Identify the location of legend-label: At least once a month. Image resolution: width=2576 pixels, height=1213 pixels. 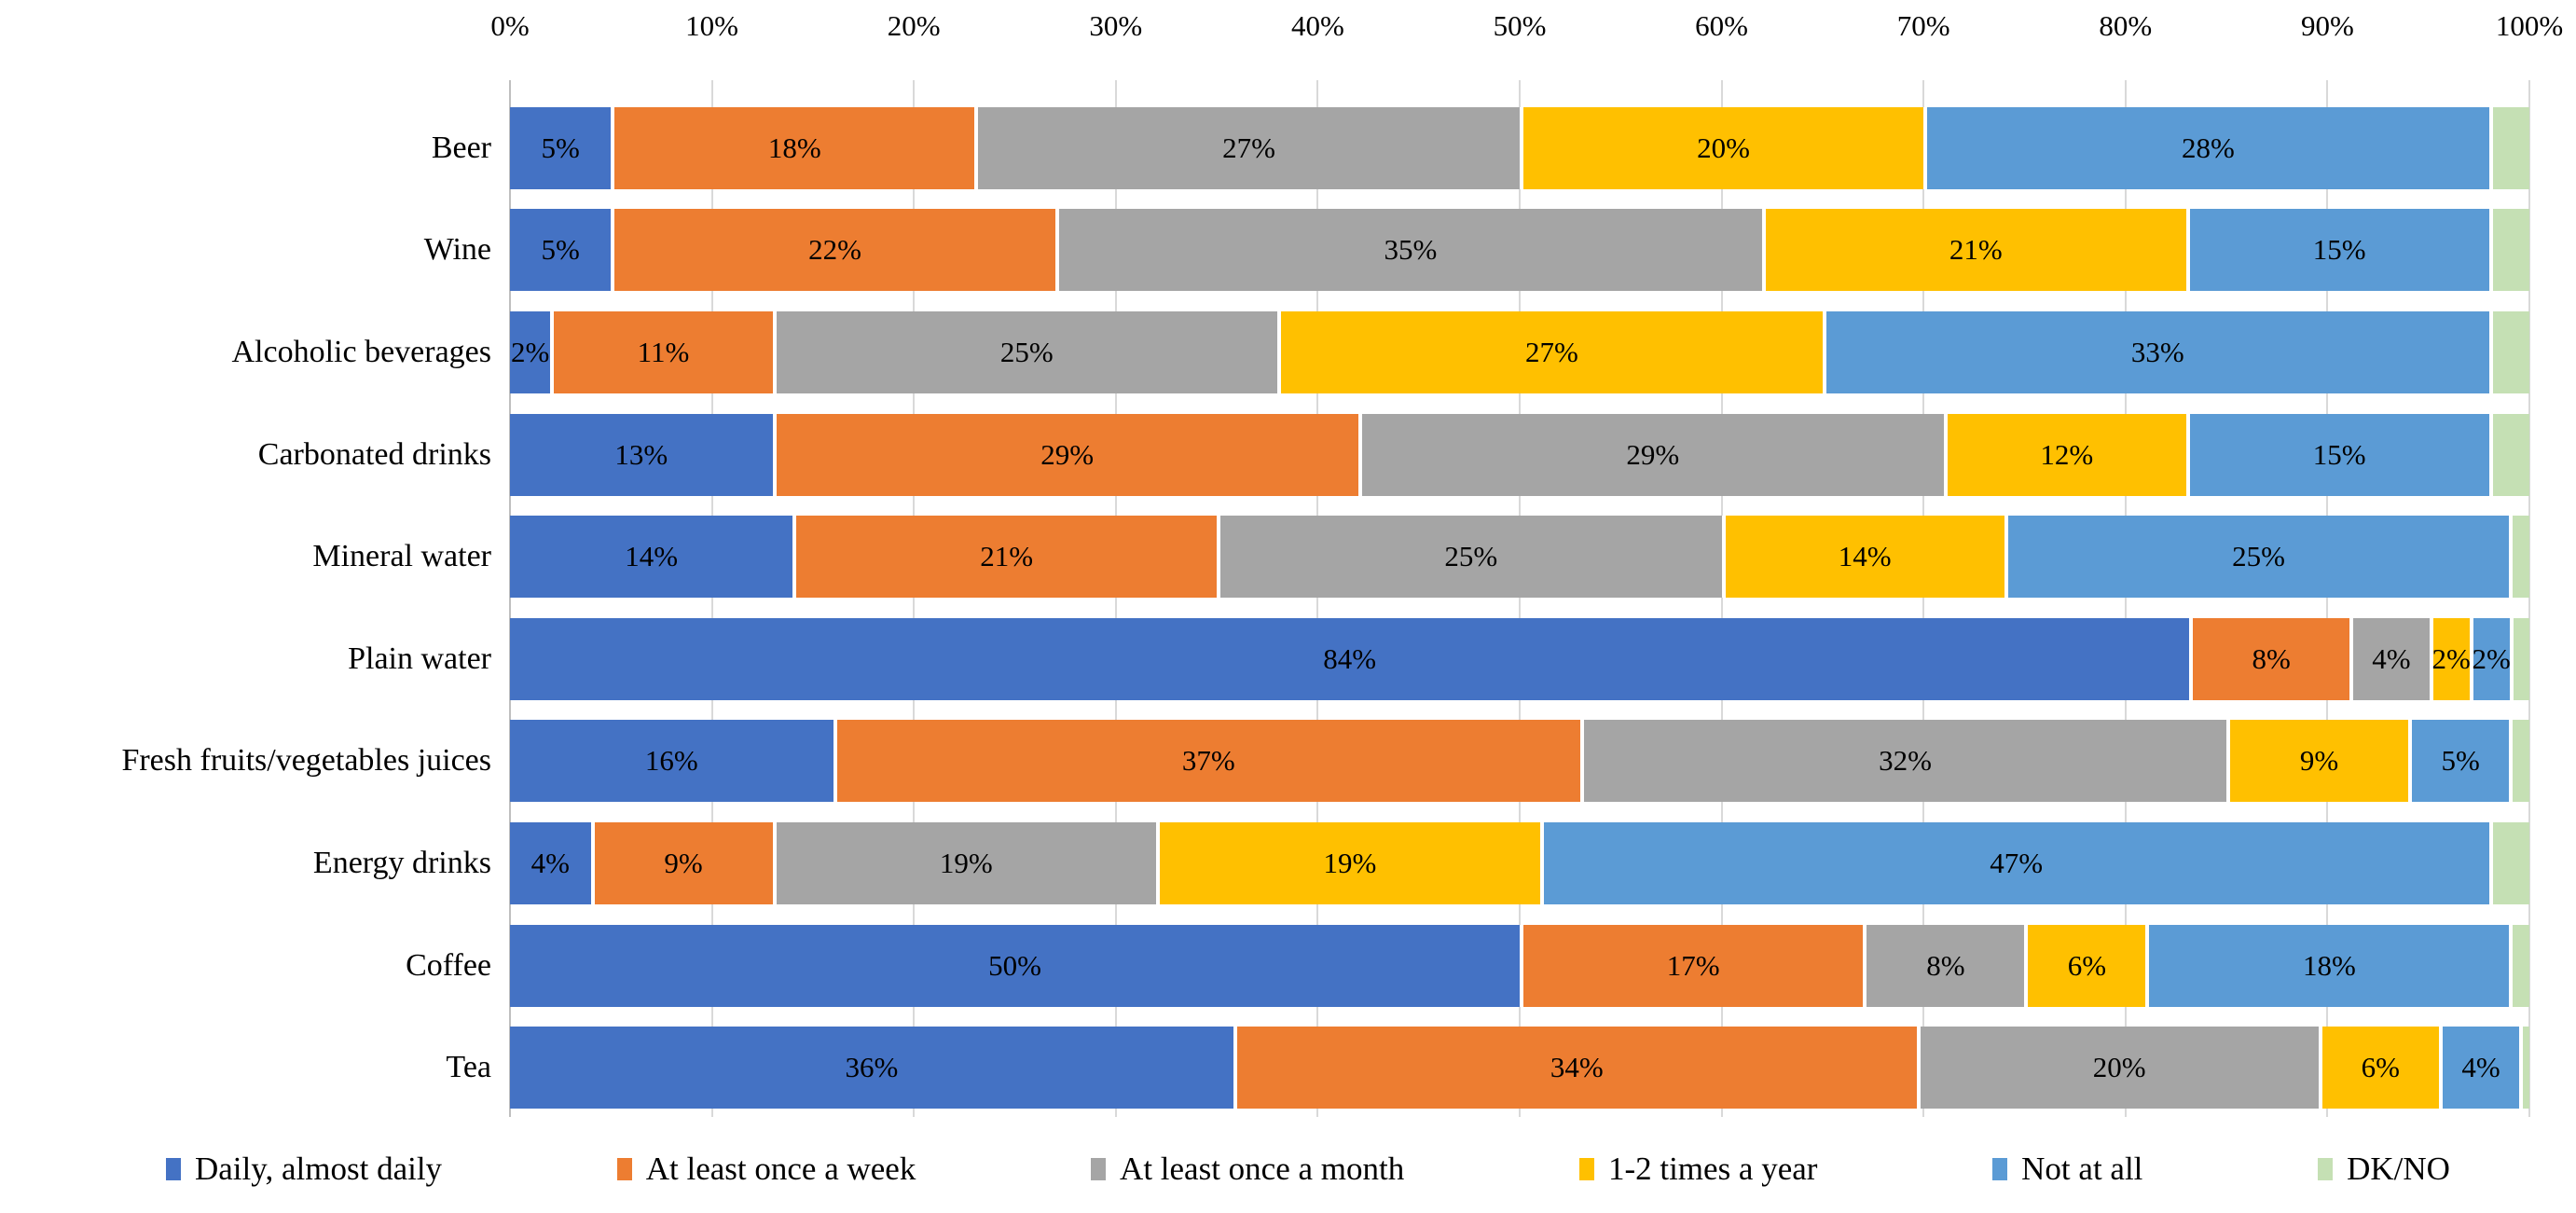
(1263, 1169).